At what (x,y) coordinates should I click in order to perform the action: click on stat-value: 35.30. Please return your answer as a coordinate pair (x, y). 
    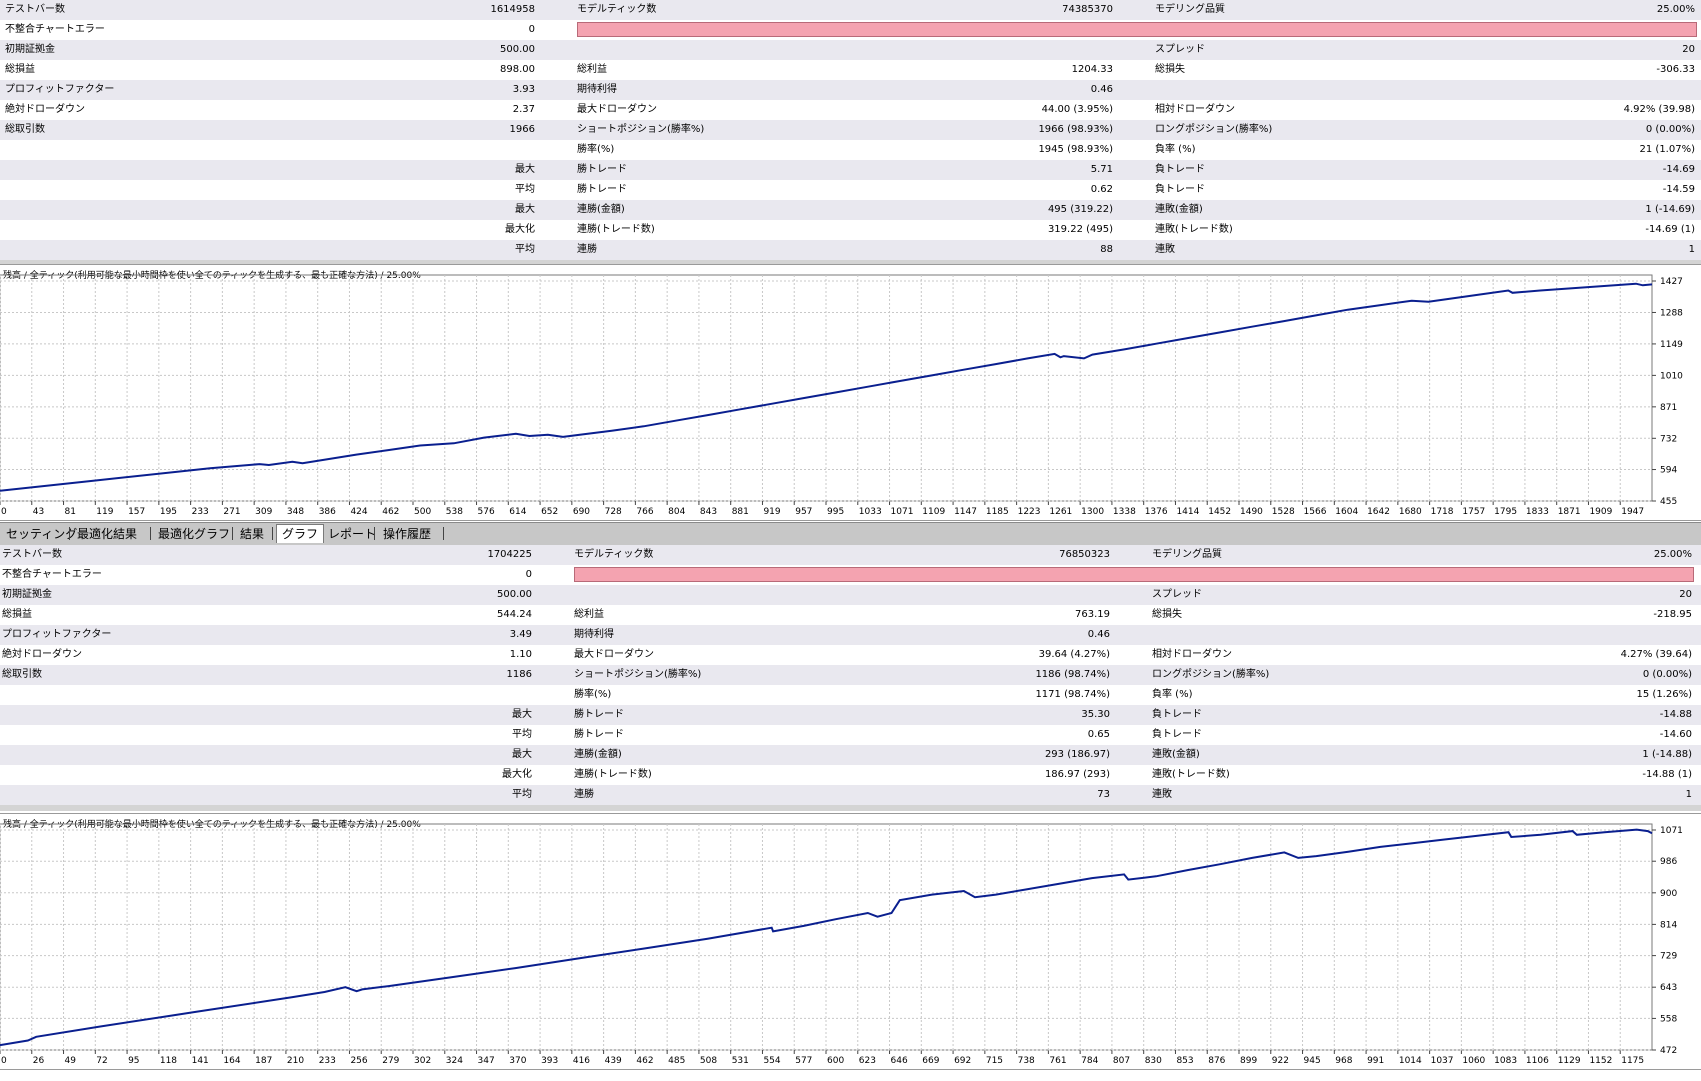
    Looking at the image, I should click on (1095, 714).